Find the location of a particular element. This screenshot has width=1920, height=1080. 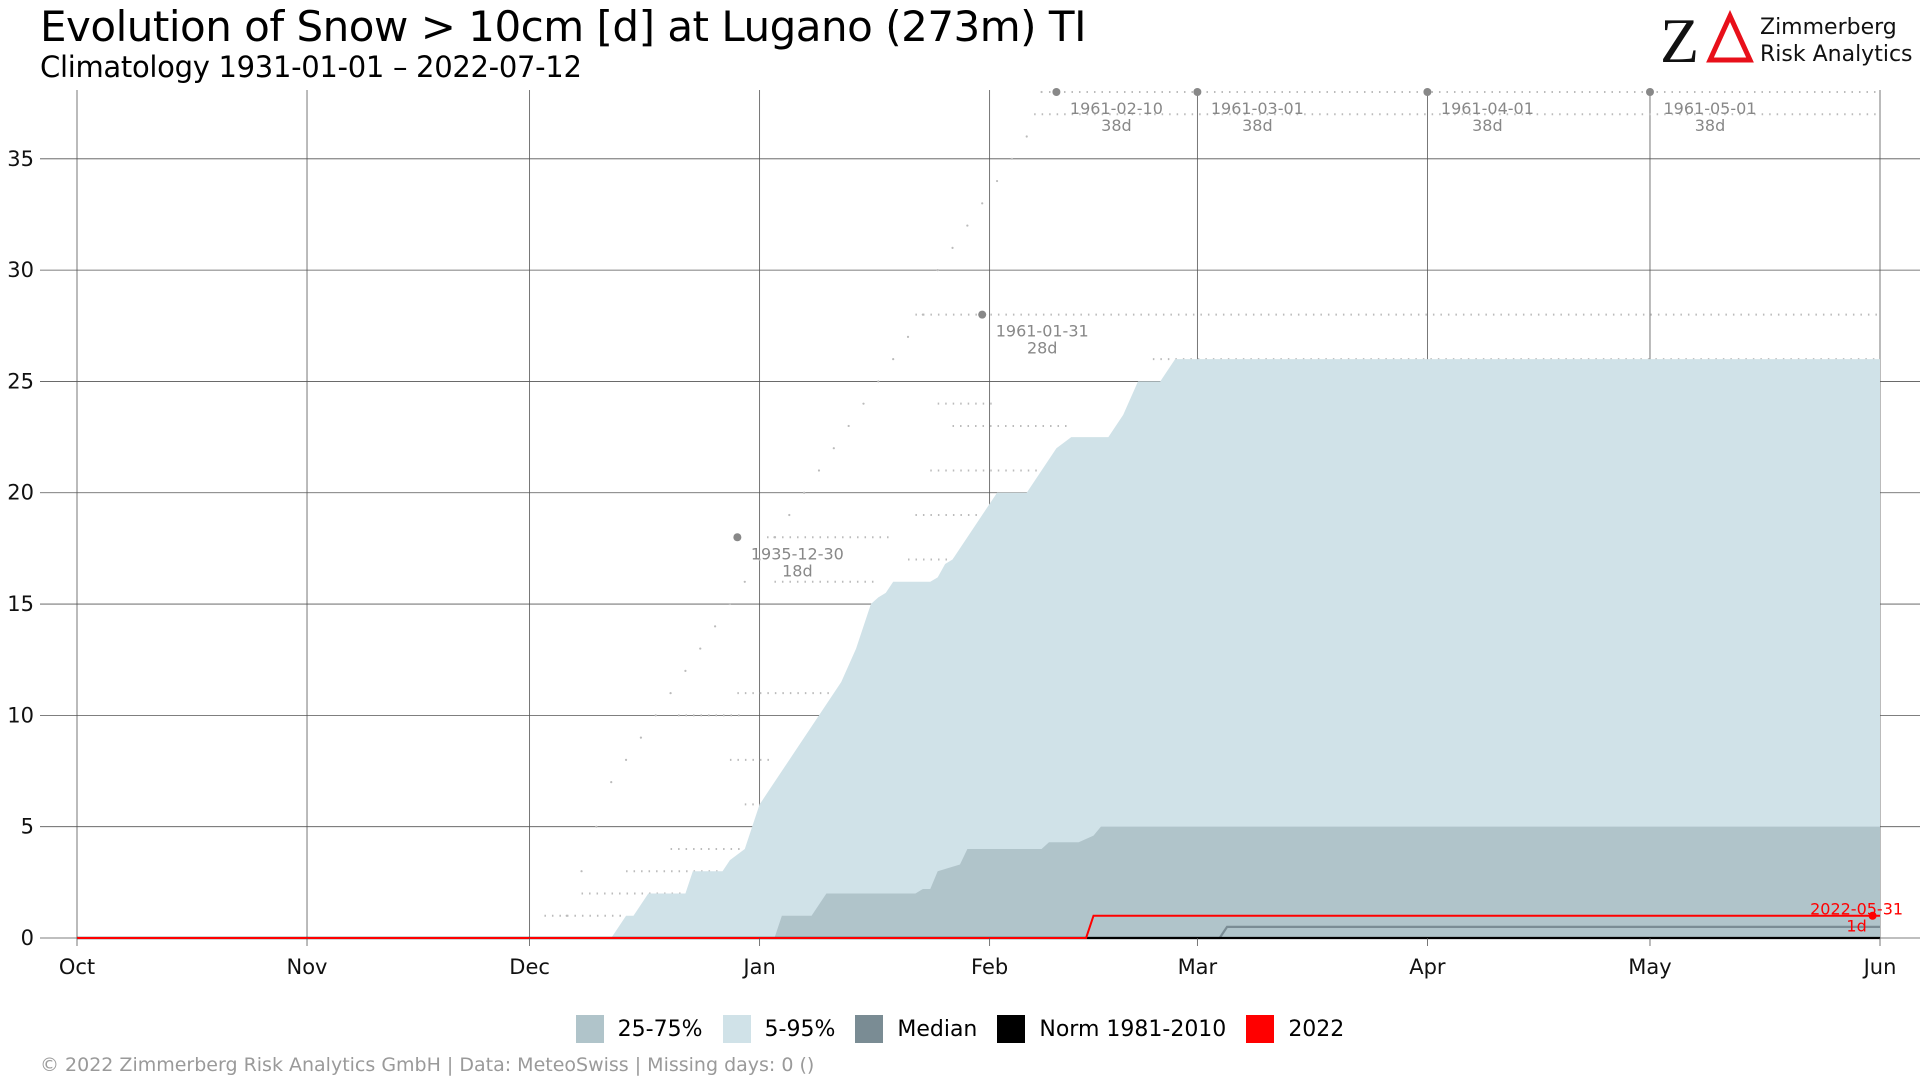

y-tick-label: 15 is located at coordinates (20, 604).